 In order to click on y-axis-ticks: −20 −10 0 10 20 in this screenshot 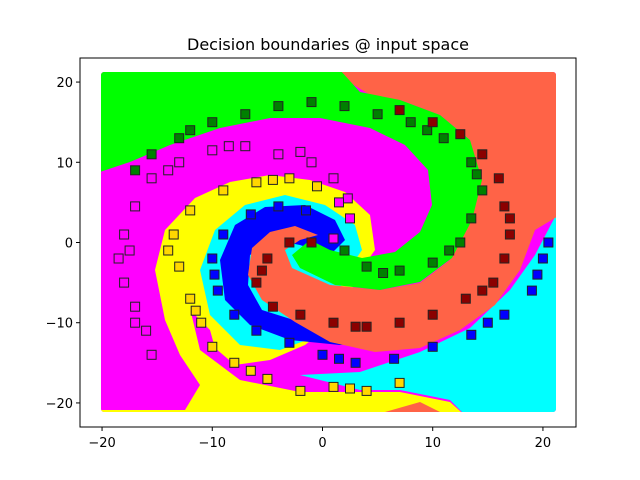, I will do `click(63, 244)`.